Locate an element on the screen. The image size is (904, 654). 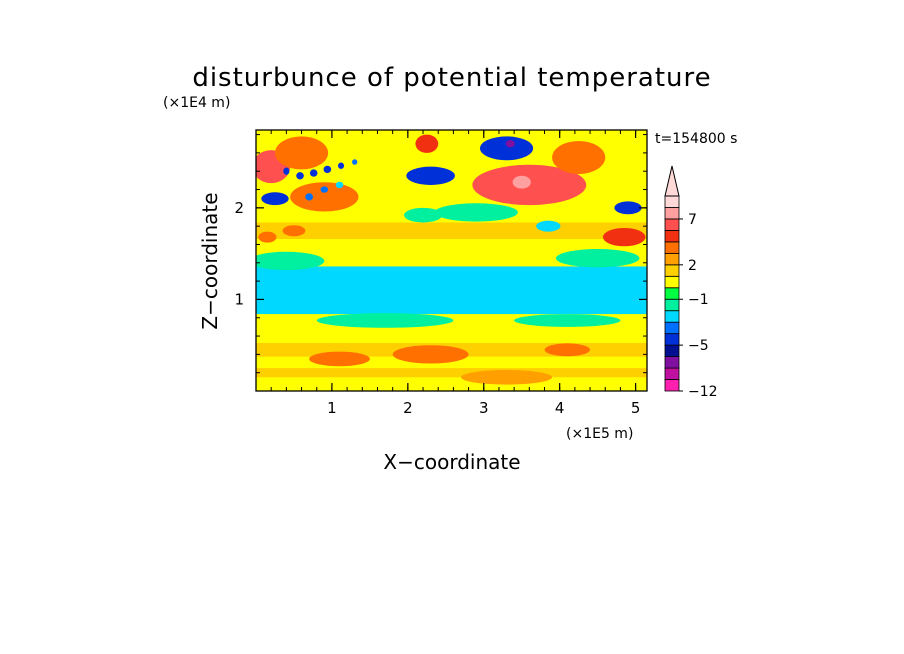
x-tick-label: 1 is located at coordinates (332, 408).